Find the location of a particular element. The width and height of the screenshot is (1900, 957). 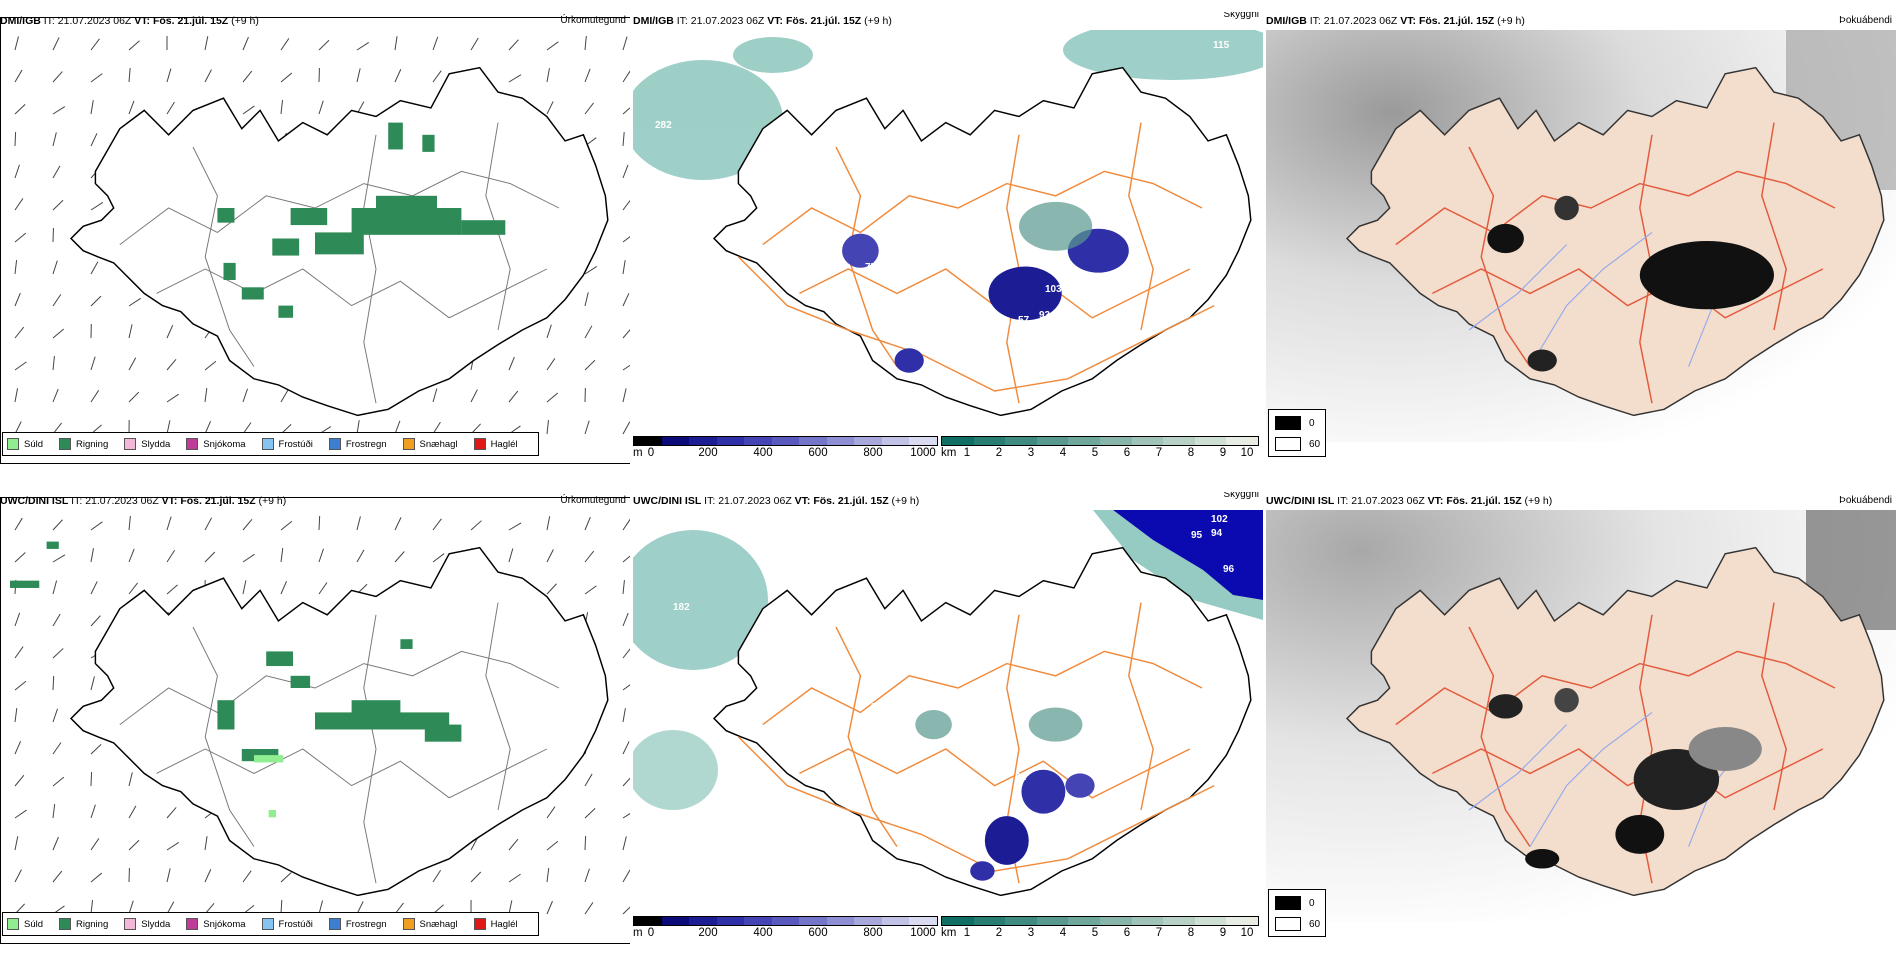

visibility-m-colorbar: m 0 200 400 600 800 1000 is located at coordinates (785, 930).